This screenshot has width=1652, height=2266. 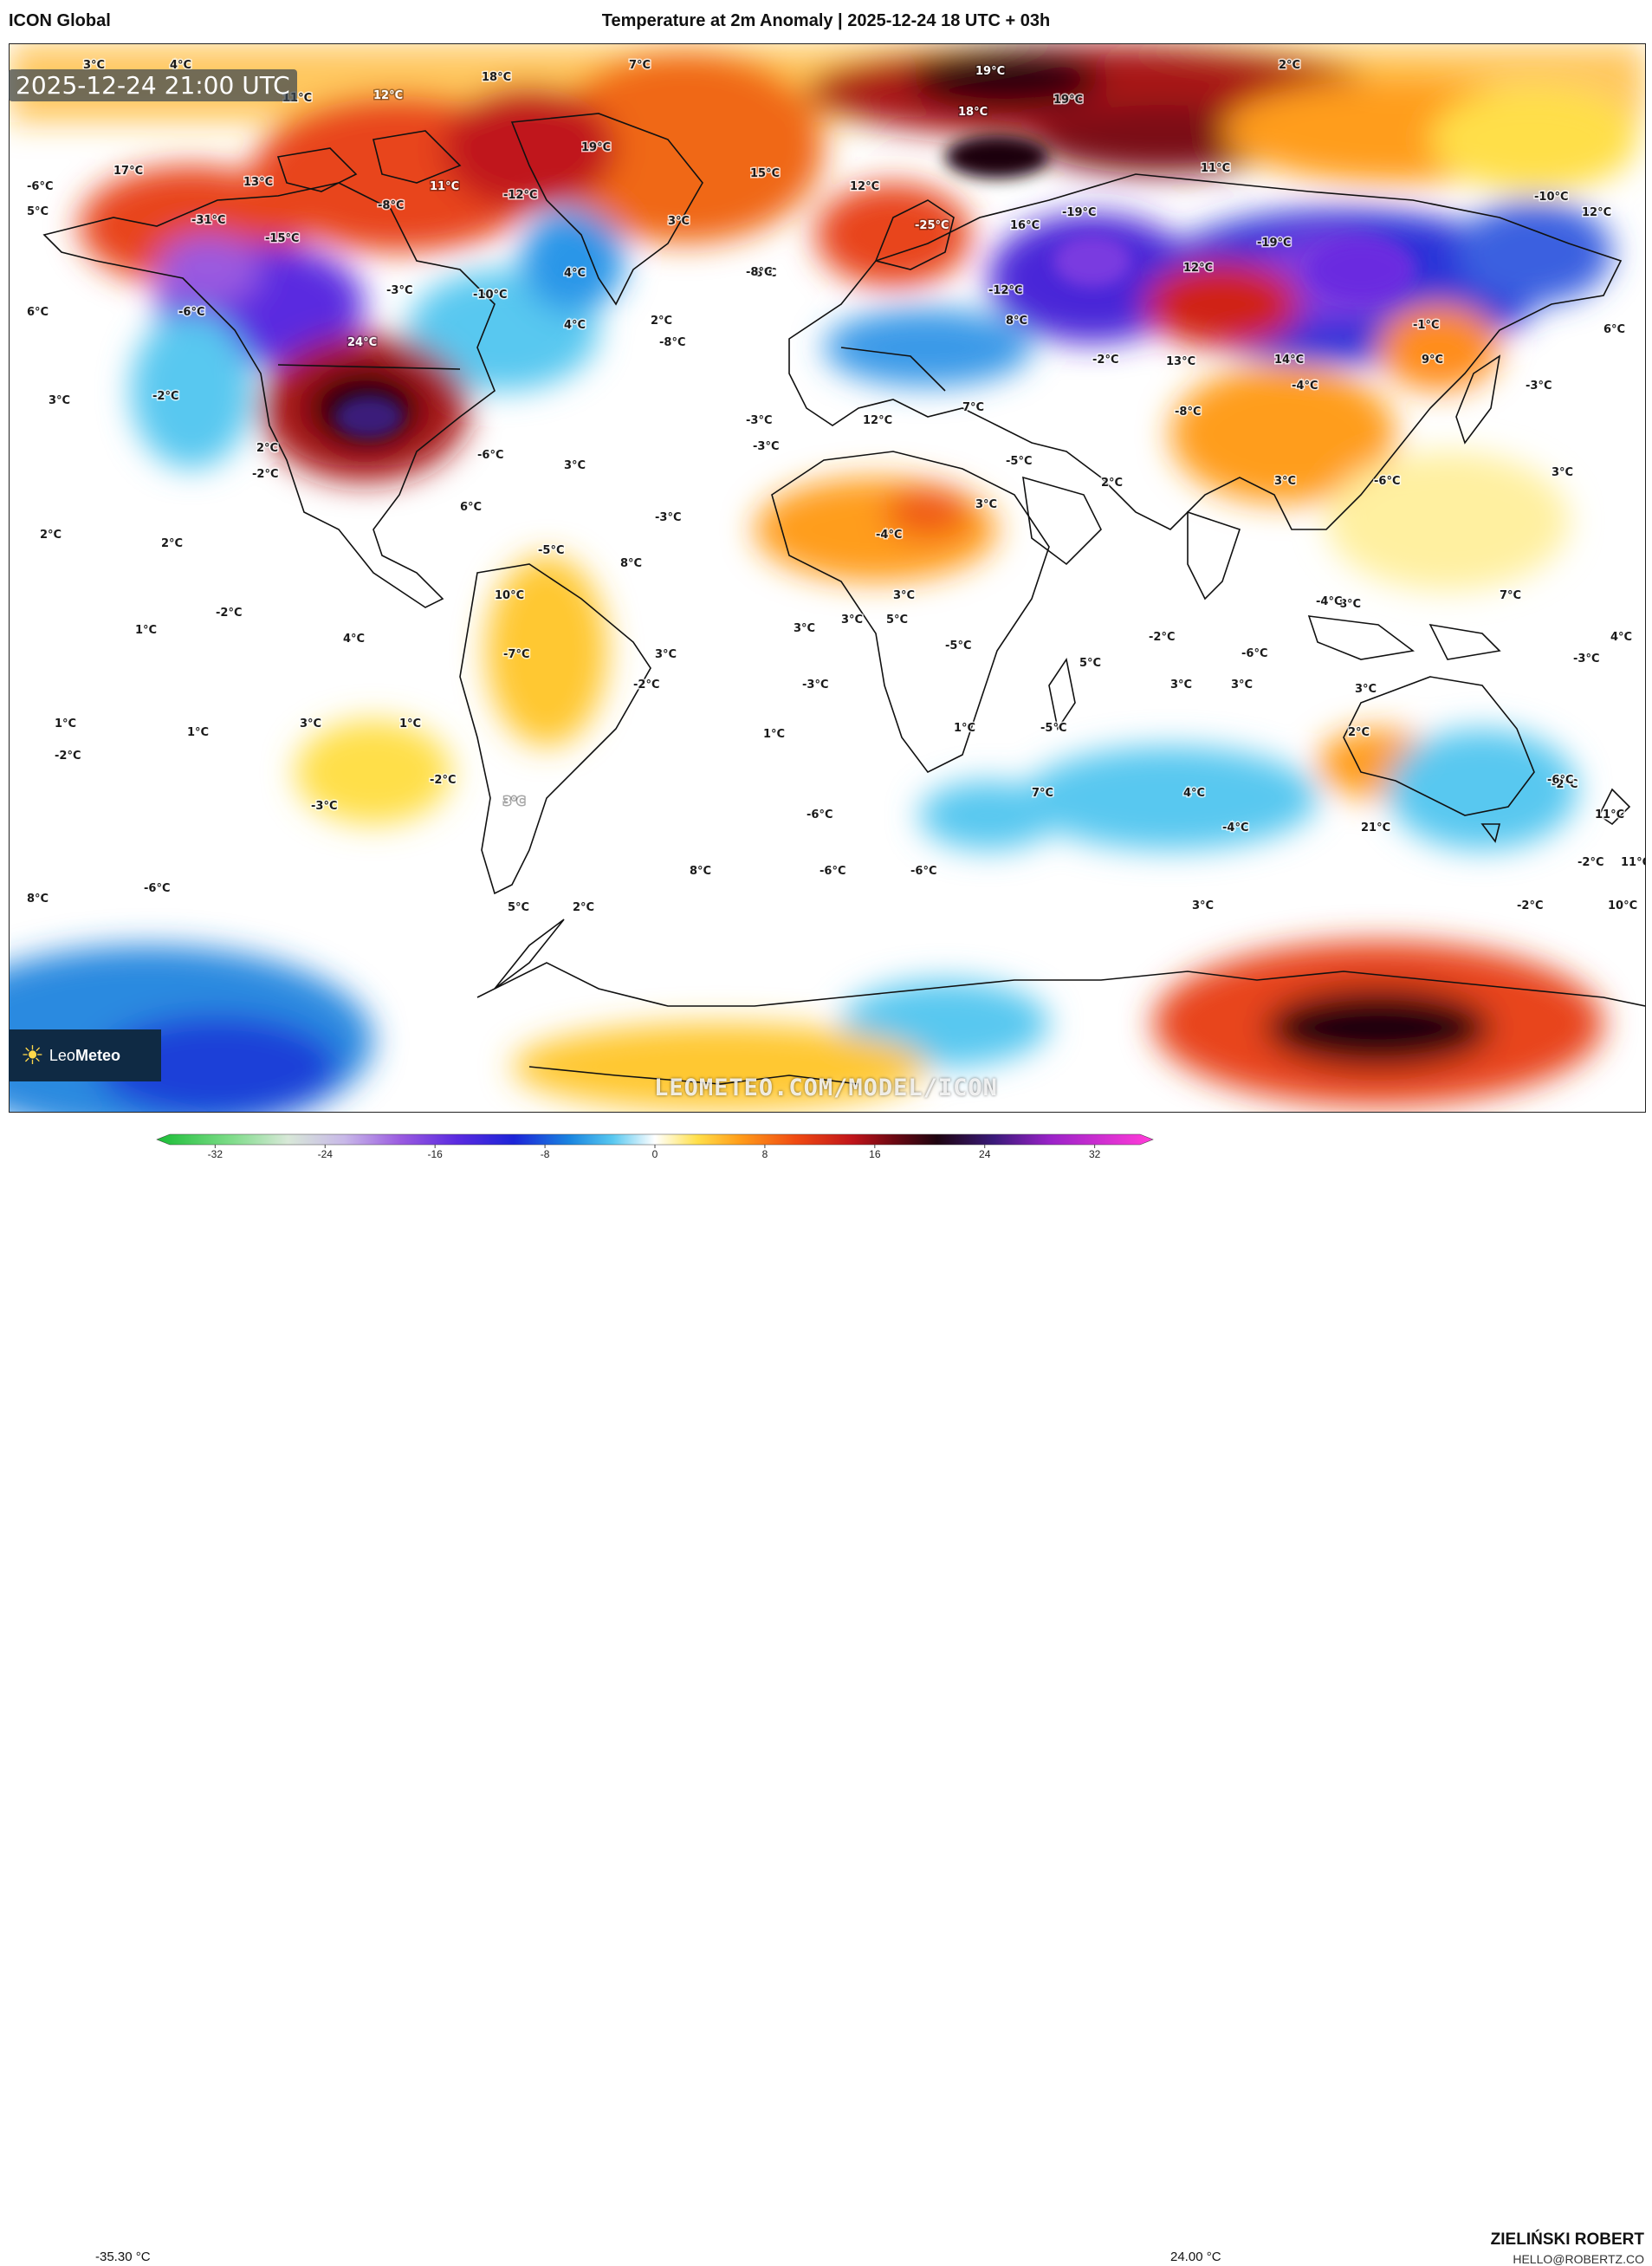 What do you see at coordinates (655, 1146) in the screenshot?
I see `colorbar: -32 -24 -16 -8 0 8 16 24 32` at bounding box center [655, 1146].